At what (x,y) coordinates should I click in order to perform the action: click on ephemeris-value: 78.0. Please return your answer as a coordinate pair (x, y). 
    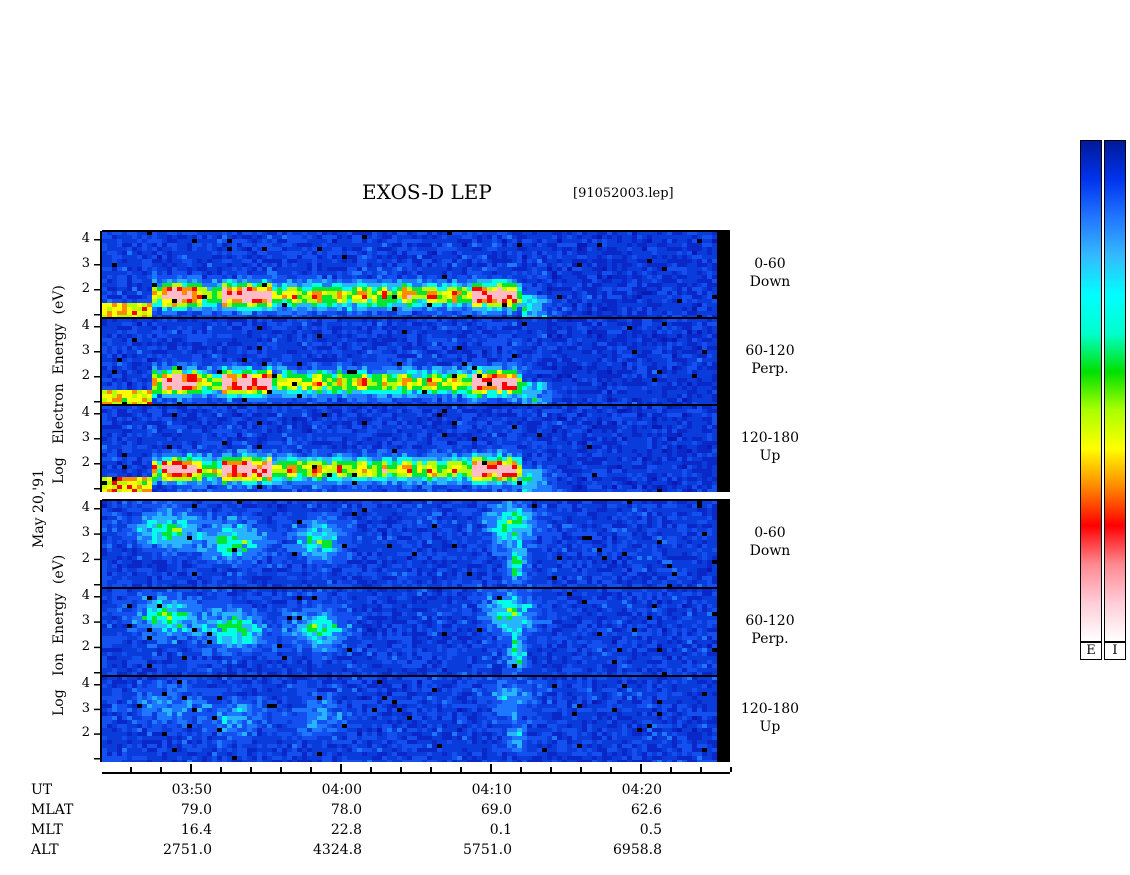
    Looking at the image, I should click on (346, 810).